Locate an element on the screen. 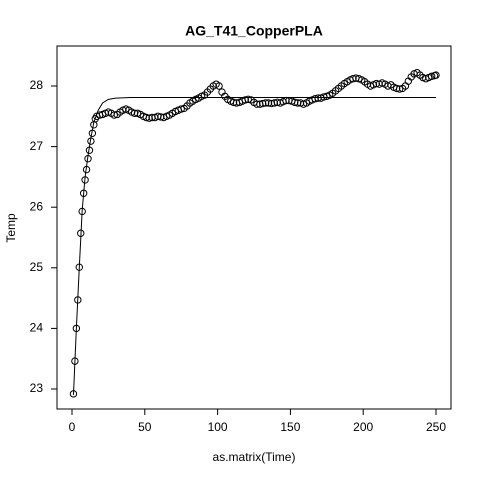 Image resolution: width=480 pixels, height=480 pixels. y-tick-label: 24 is located at coordinates (37, 328).